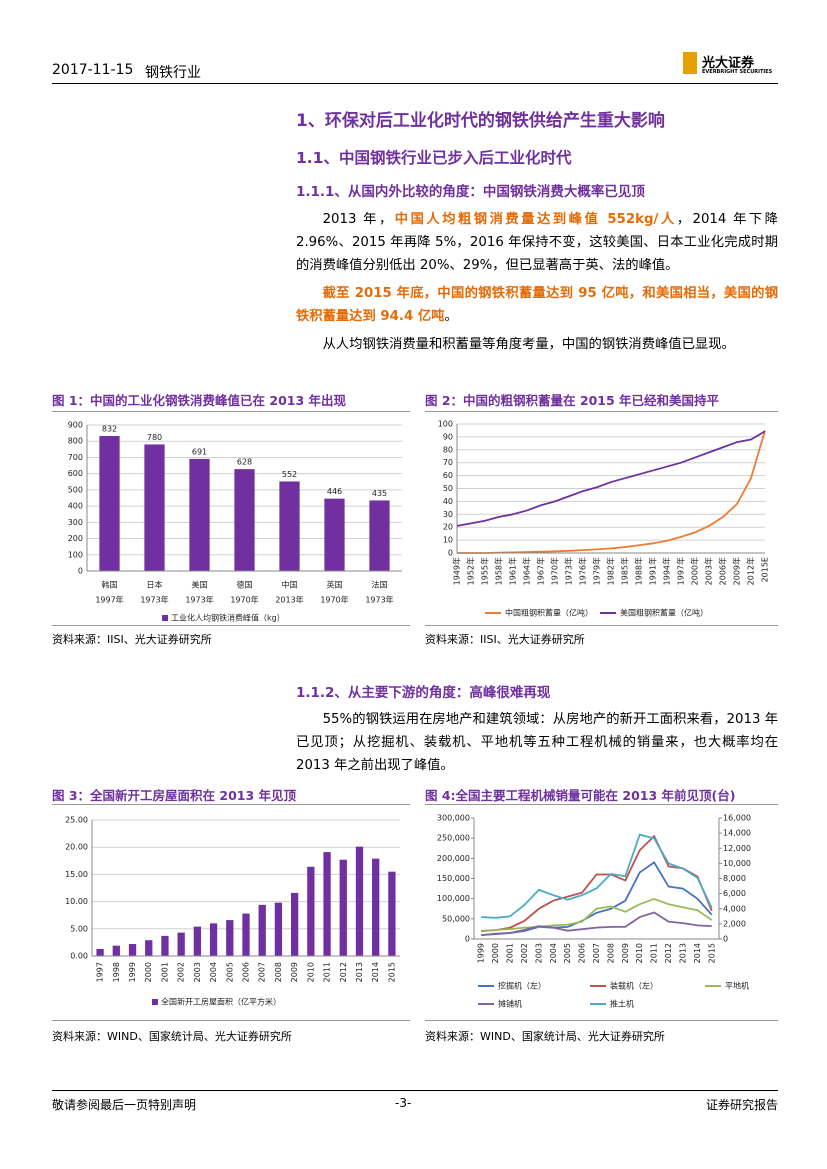 The width and height of the screenshot is (827, 1169). Describe the element at coordinates (741, 1105) in the screenshot. I see `footer-right: 证券研究报告` at that location.